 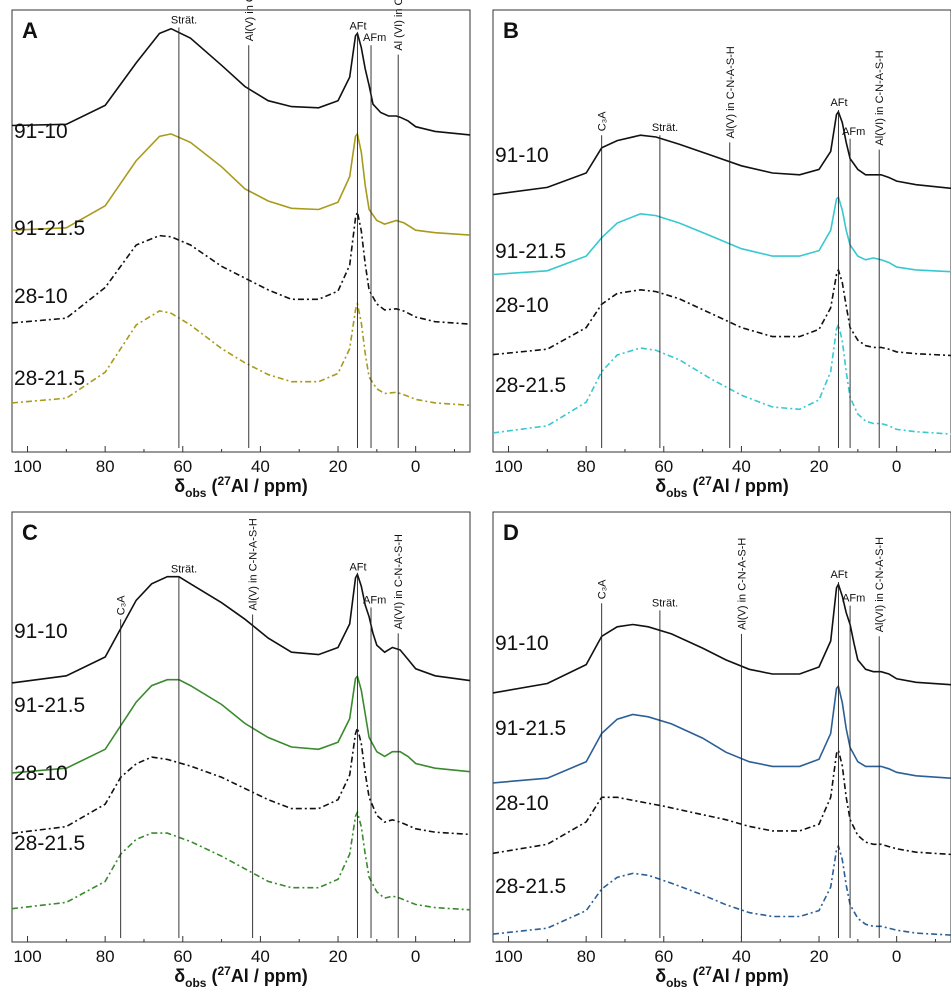 What do you see at coordinates (399, 25) in the screenshot?
I see `marker-label: Al (VI) in C-N-A-S-H` at bounding box center [399, 25].